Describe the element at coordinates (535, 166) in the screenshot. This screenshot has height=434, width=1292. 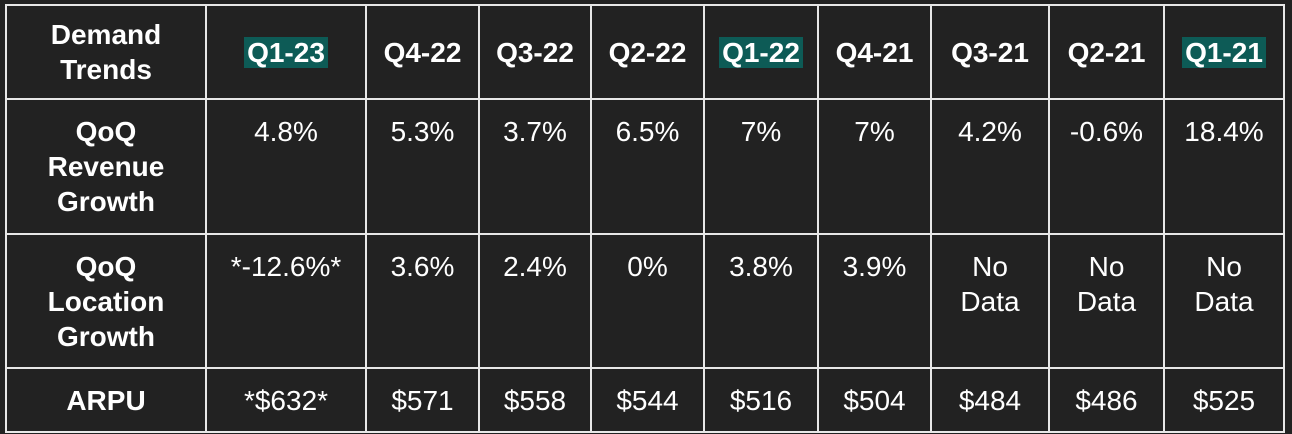
I see `table-cell: 3.7%` at that location.